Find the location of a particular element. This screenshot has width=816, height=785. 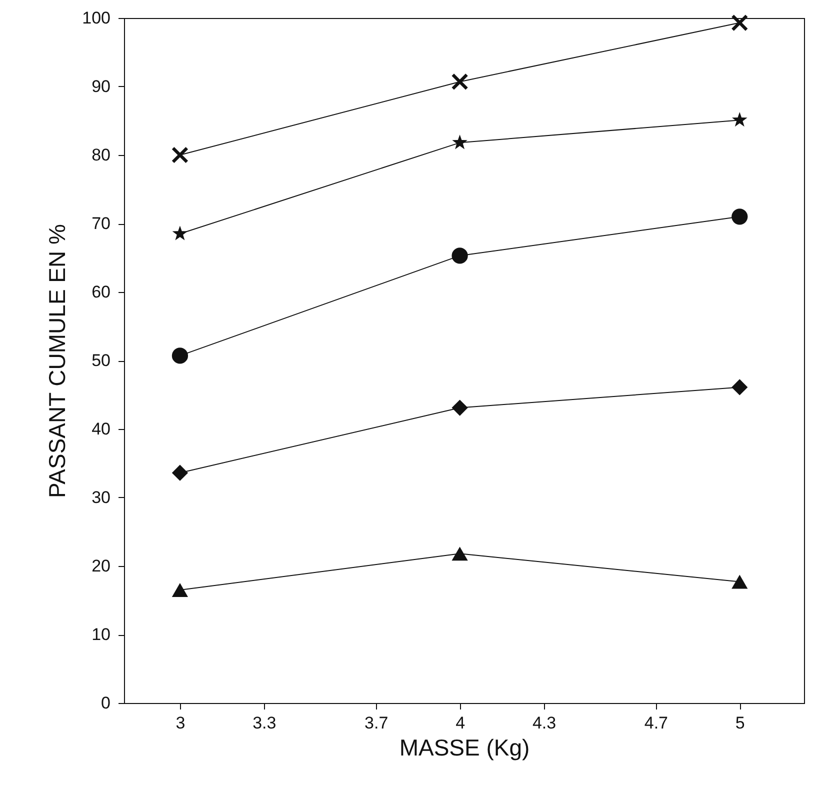

x-tick-label: 4.7 is located at coordinates (656, 723).